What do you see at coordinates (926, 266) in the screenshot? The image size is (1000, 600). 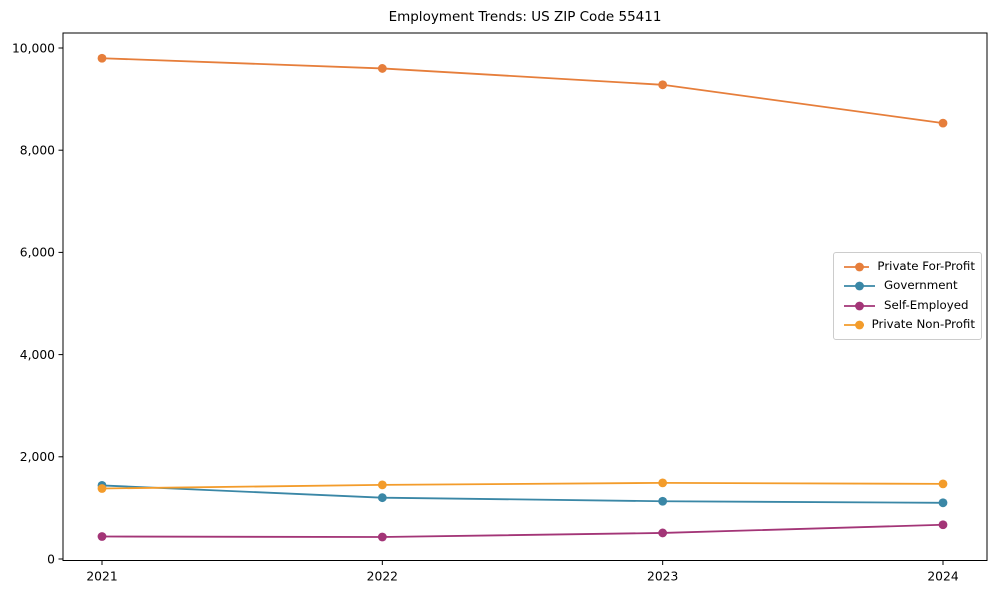 I see `legend-label: Private For-Profit` at bounding box center [926, 266].